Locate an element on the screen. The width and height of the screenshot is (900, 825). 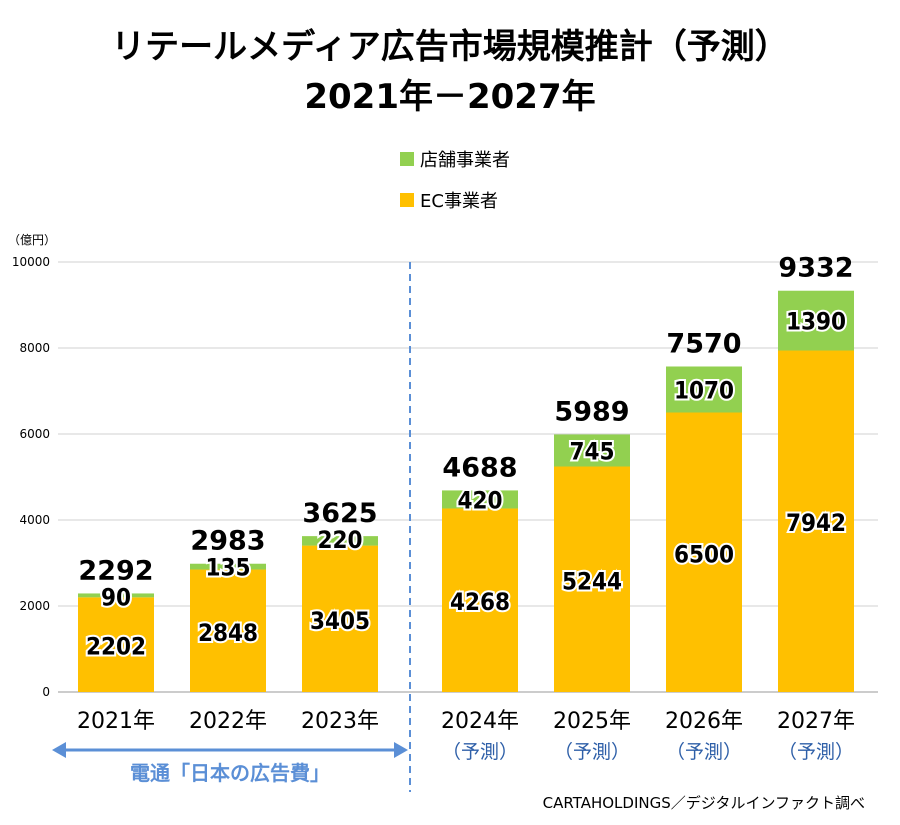
y-tick-label: 4000 is located at coordinates (34, 520).